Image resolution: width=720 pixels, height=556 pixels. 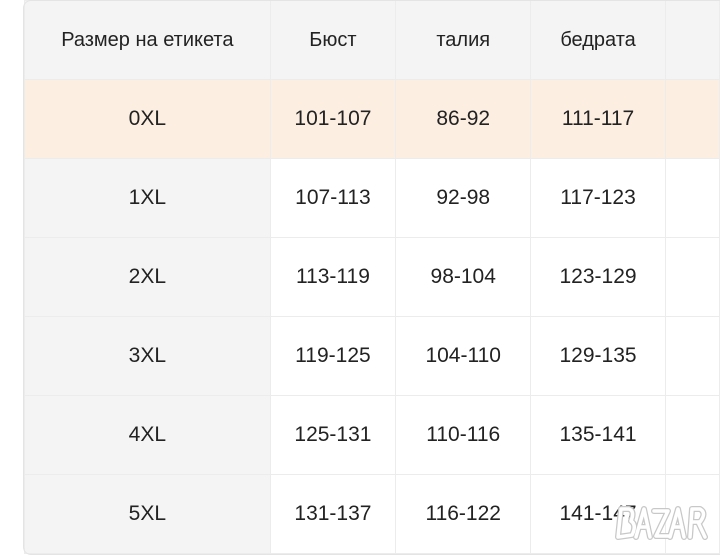 I want to click on size-cell: 4XL, so click(x=147, y=435).